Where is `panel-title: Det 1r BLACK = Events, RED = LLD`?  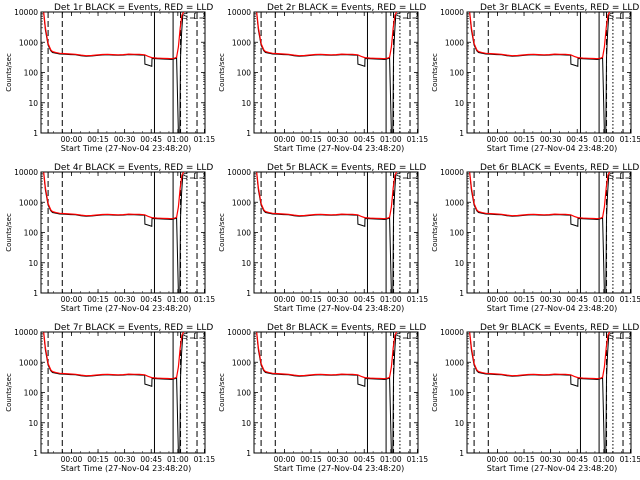
panel-title: Det 1r BLACK = Events, RED = LLD is located at coordinates (133, 8).